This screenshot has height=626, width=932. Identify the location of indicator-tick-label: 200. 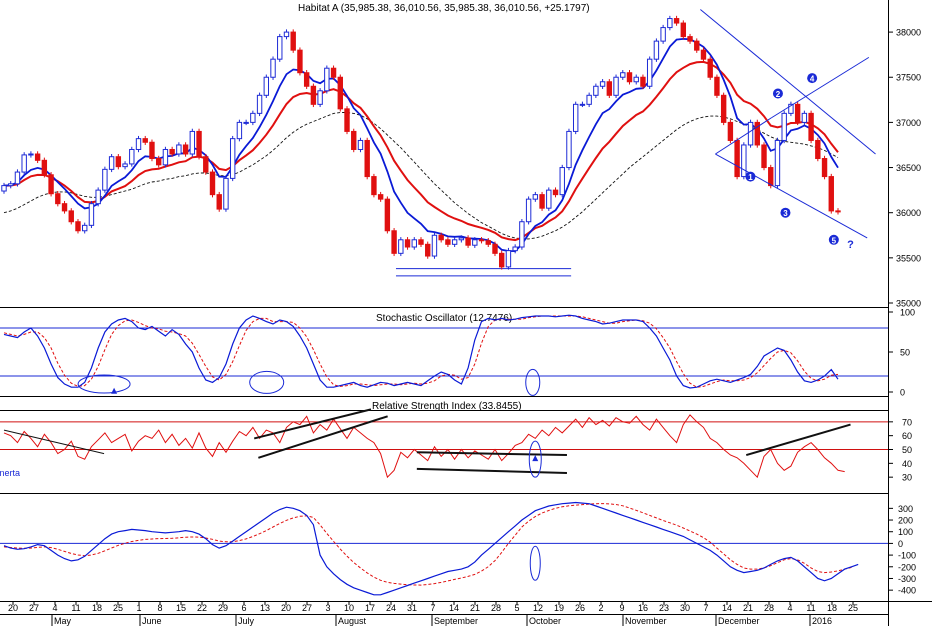
(905, 521).